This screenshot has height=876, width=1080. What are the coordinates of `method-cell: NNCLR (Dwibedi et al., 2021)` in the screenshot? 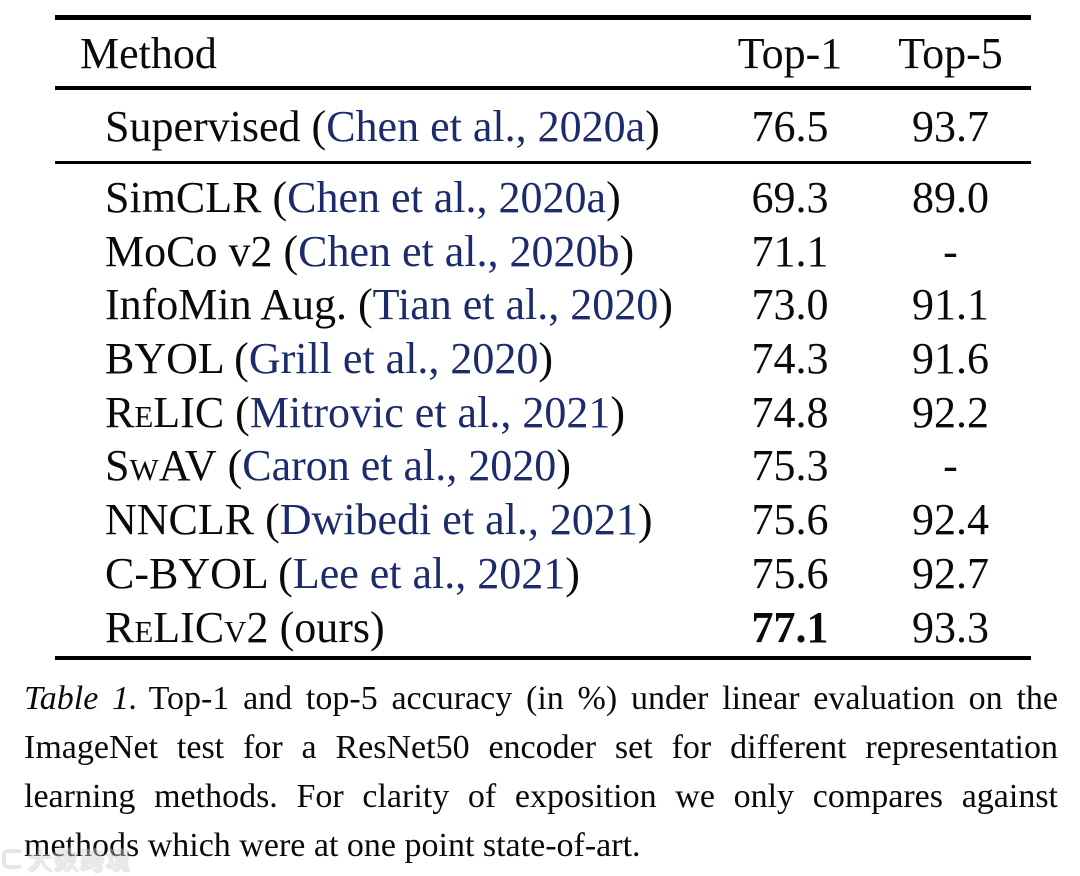 It's located at (379, 520).